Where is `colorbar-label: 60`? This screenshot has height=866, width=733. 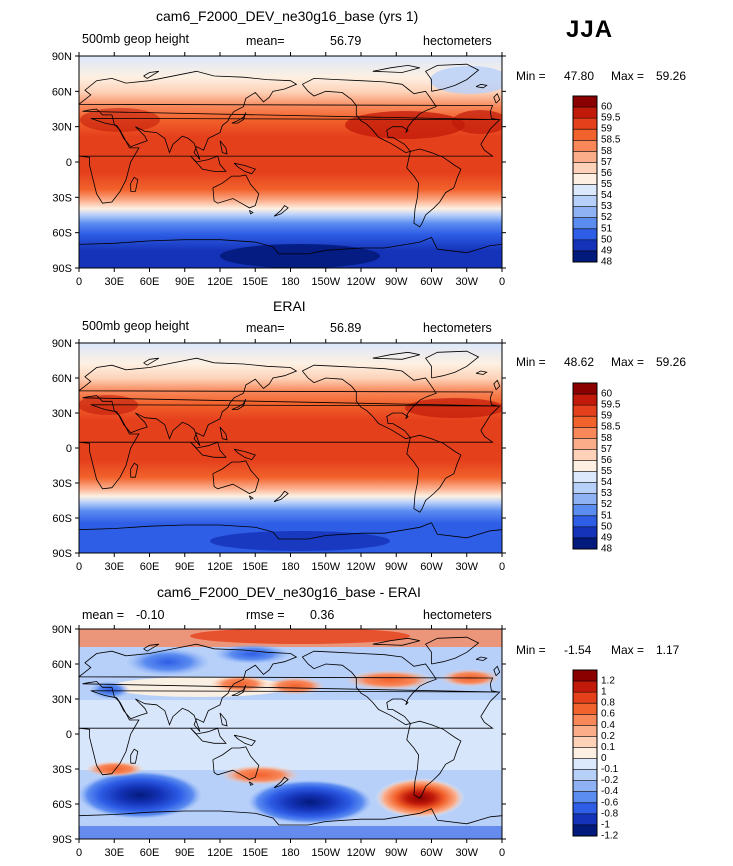 colorbar-label: 60 is located at coordinates (607, 107).